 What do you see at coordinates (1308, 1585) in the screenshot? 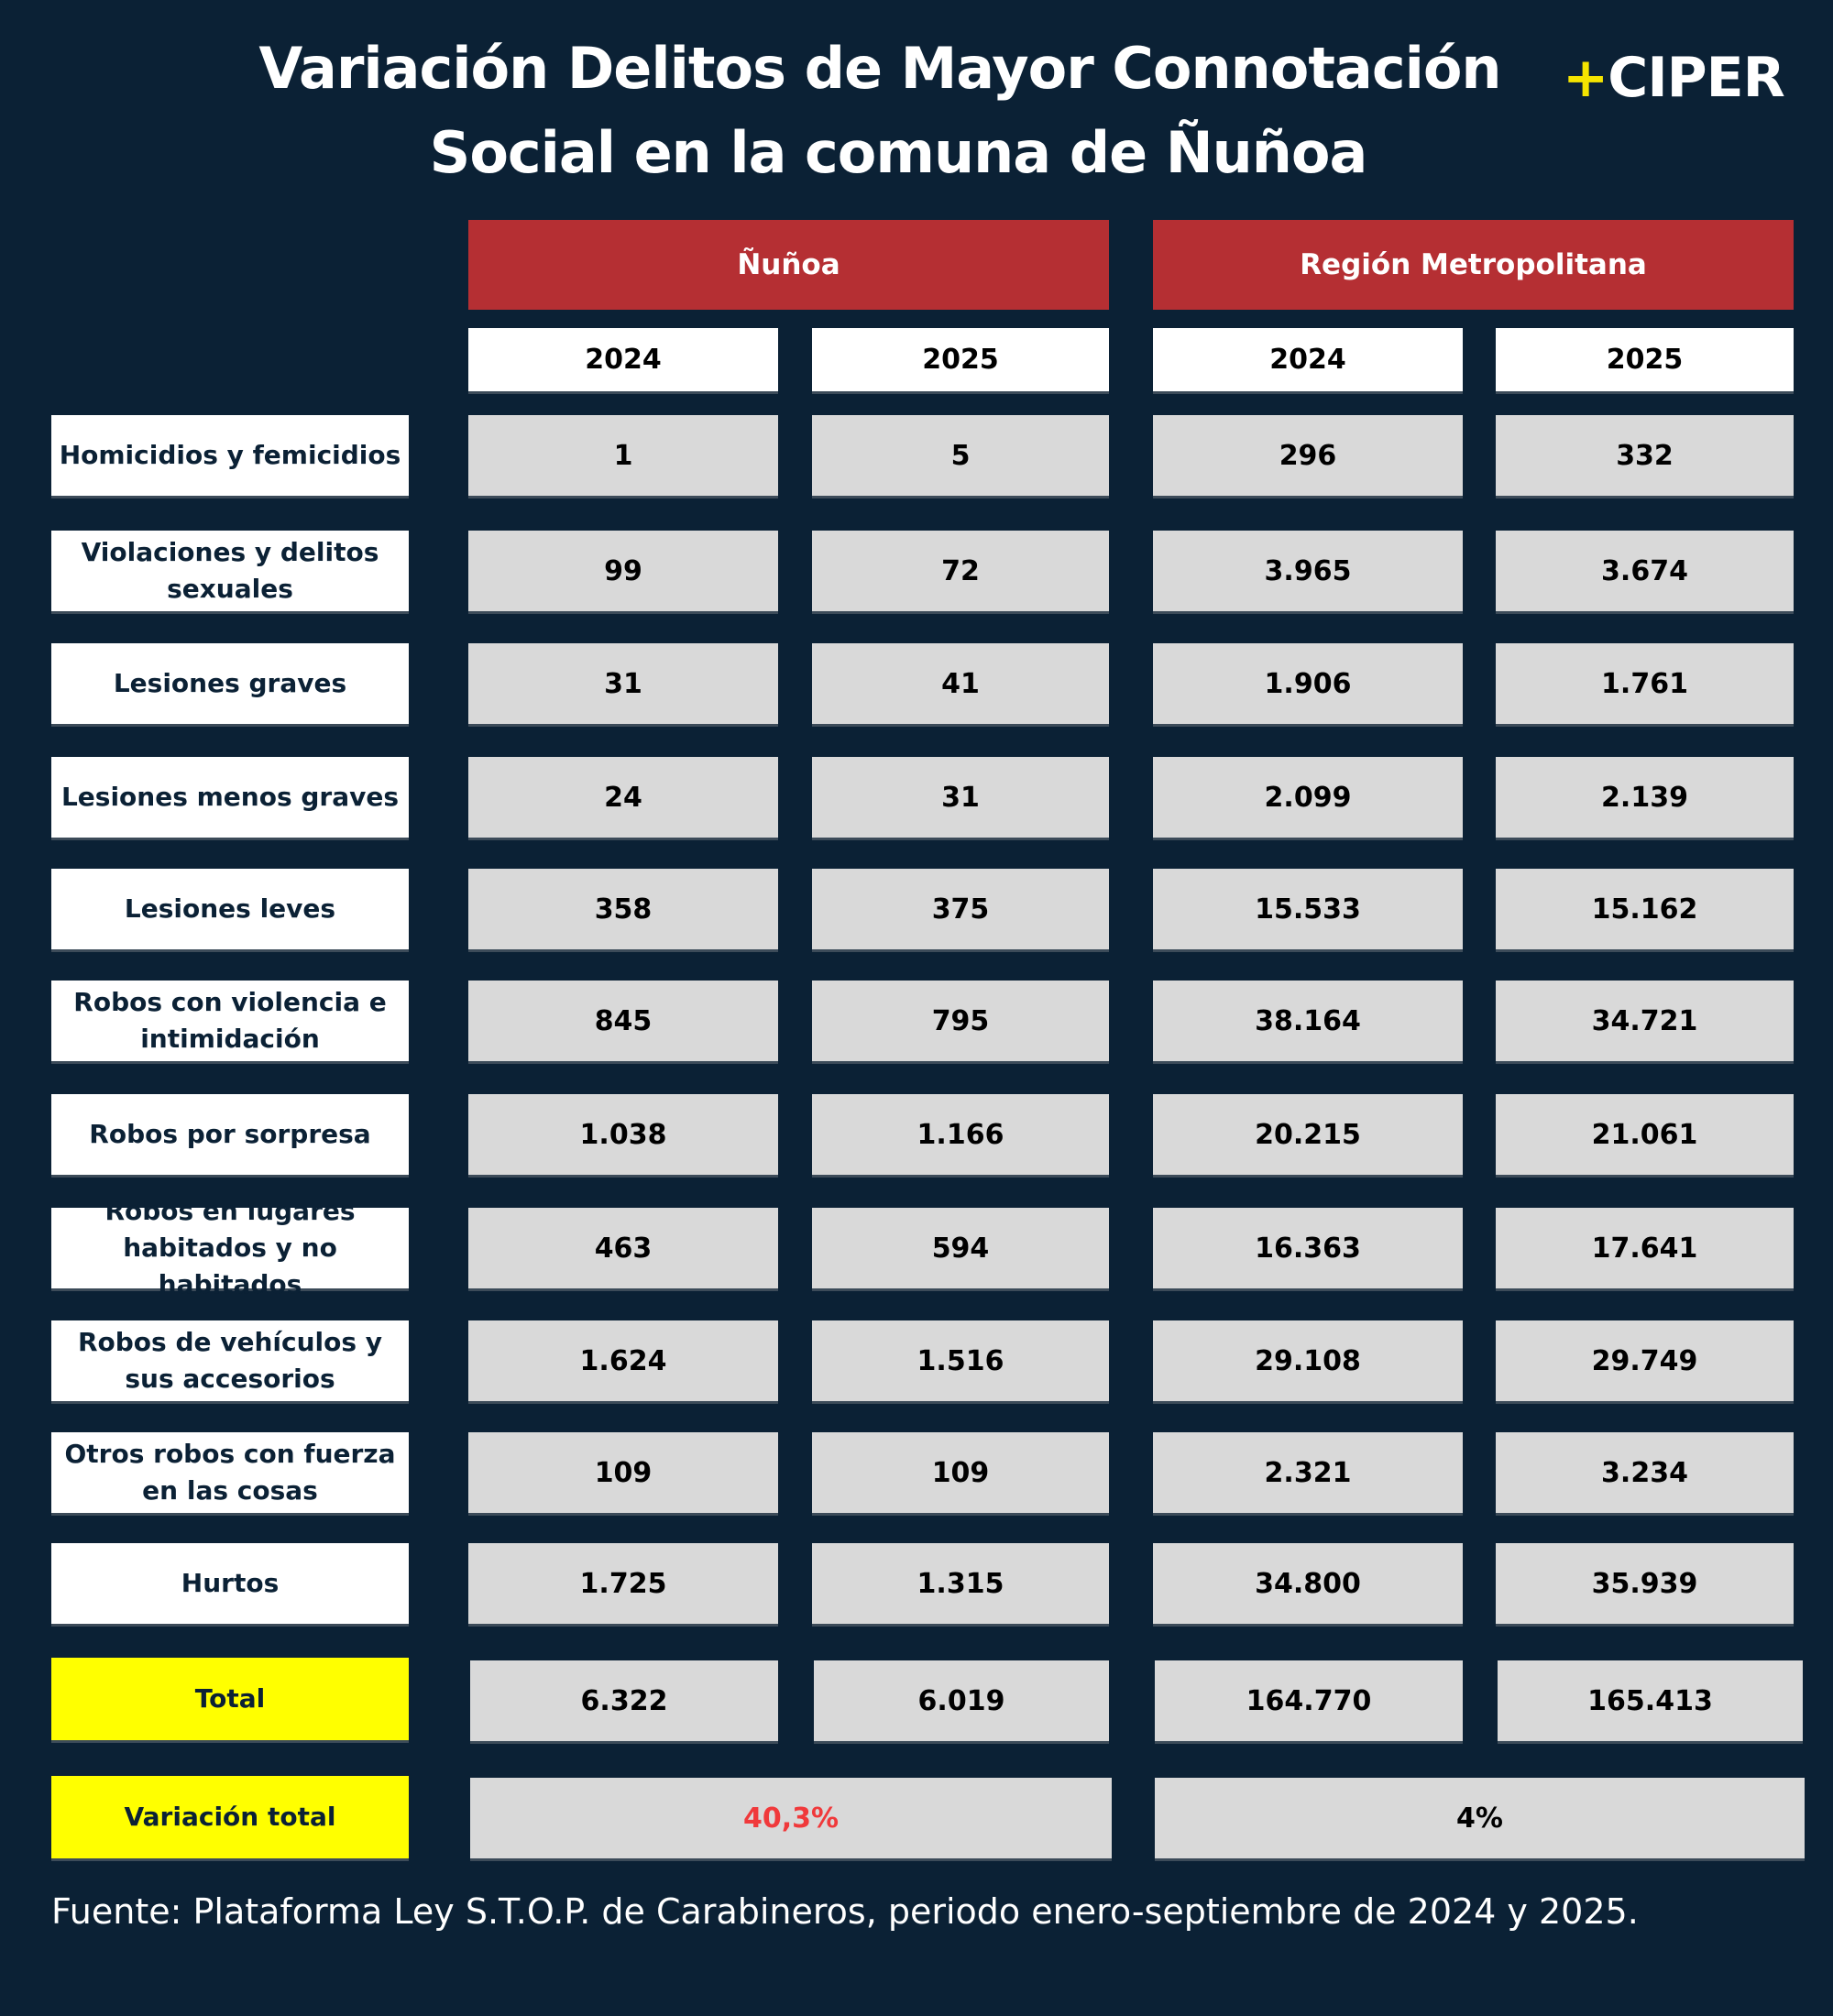
I see `table-cell: 34.800` at bounding box center [1308, 1585].